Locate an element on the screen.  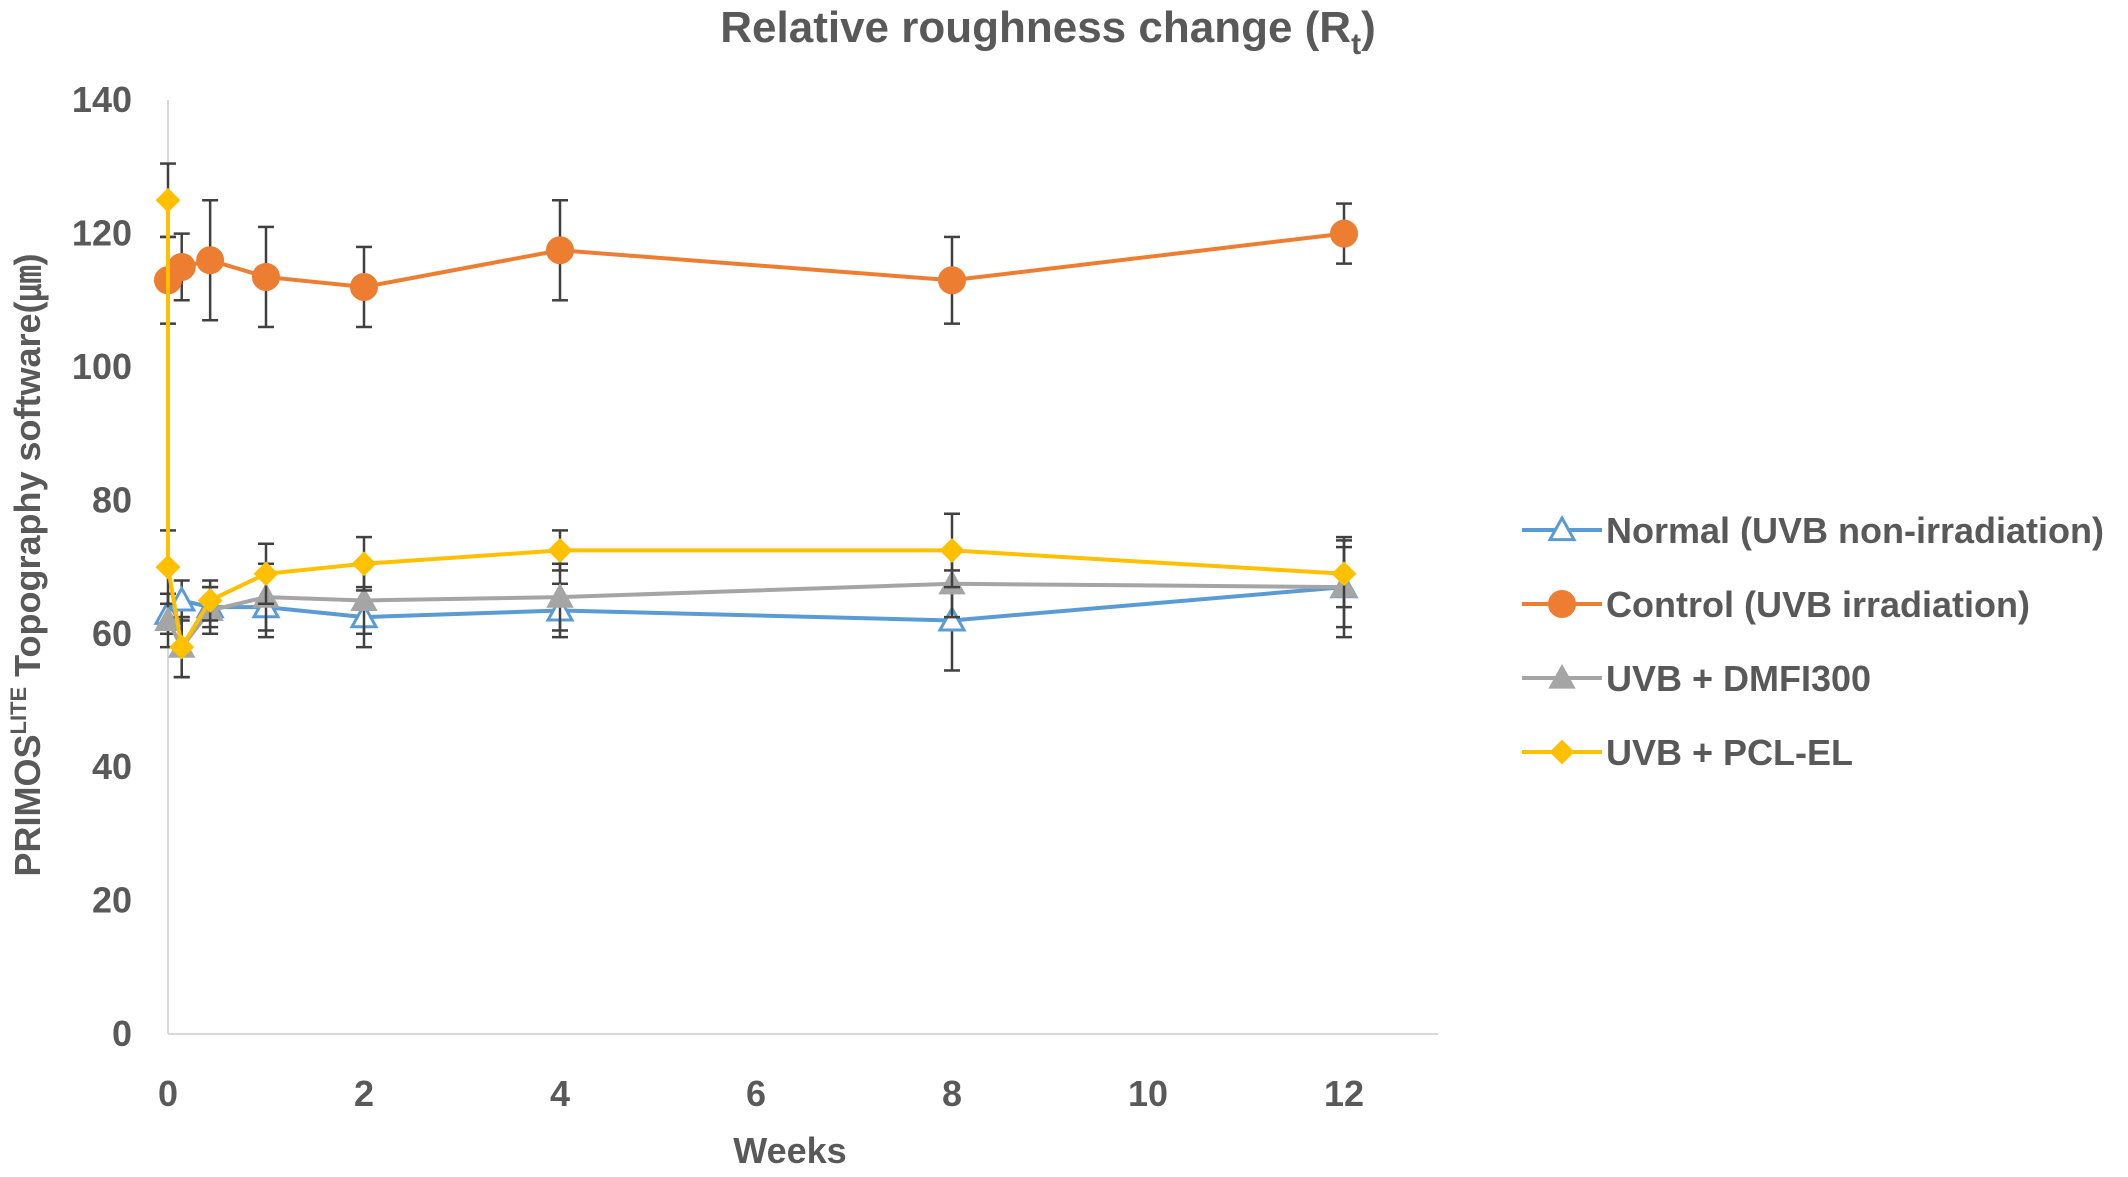
legend-item: UVB + PCL-EL is located at coordinates (1687, 752).